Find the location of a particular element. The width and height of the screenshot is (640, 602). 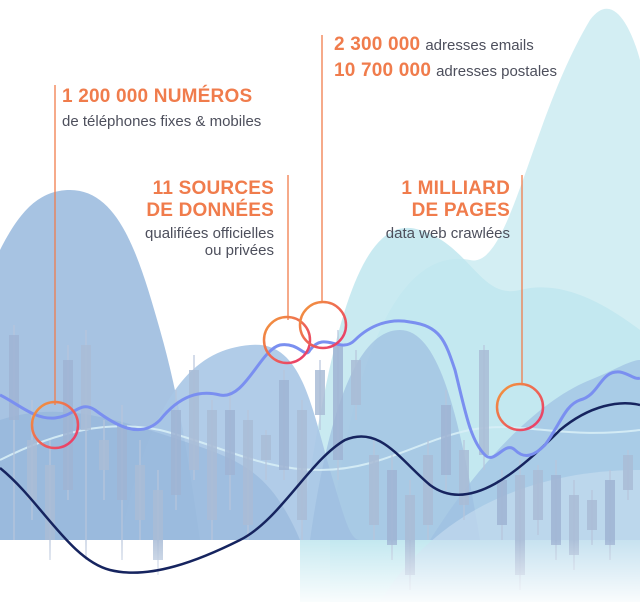

sources-detail-line1: qualifiées officielles is located at coordinates (209, 233).